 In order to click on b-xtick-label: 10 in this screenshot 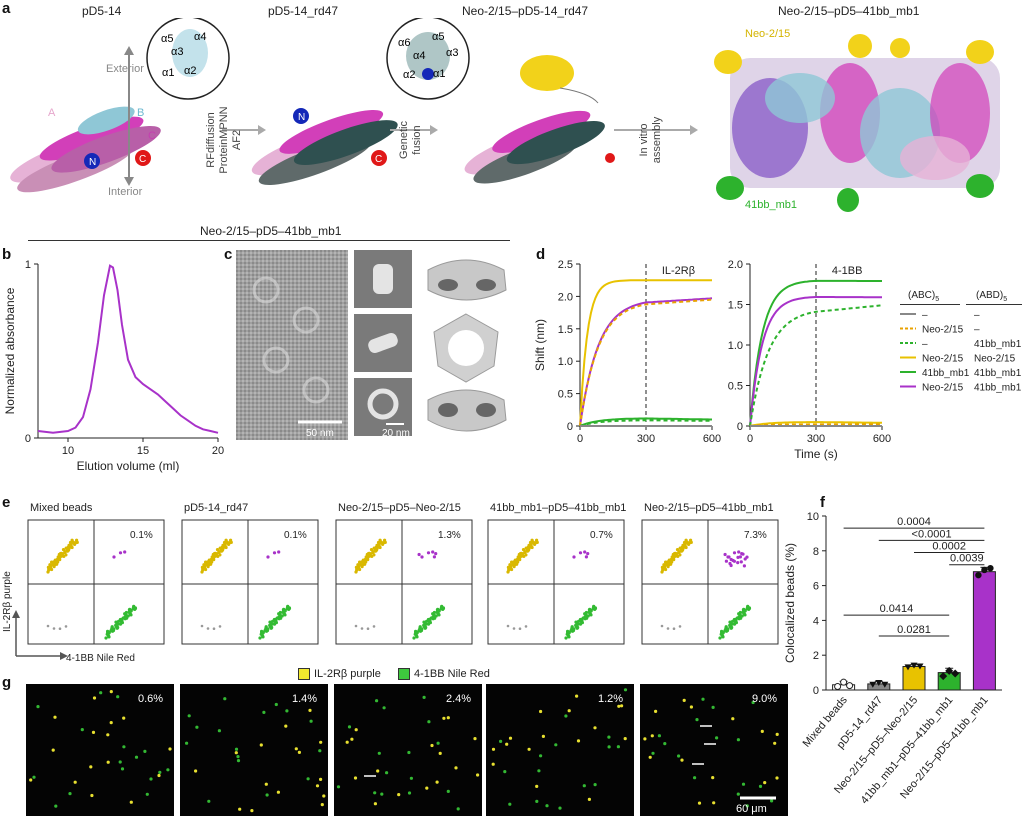, I will do `click(68, 451)`.